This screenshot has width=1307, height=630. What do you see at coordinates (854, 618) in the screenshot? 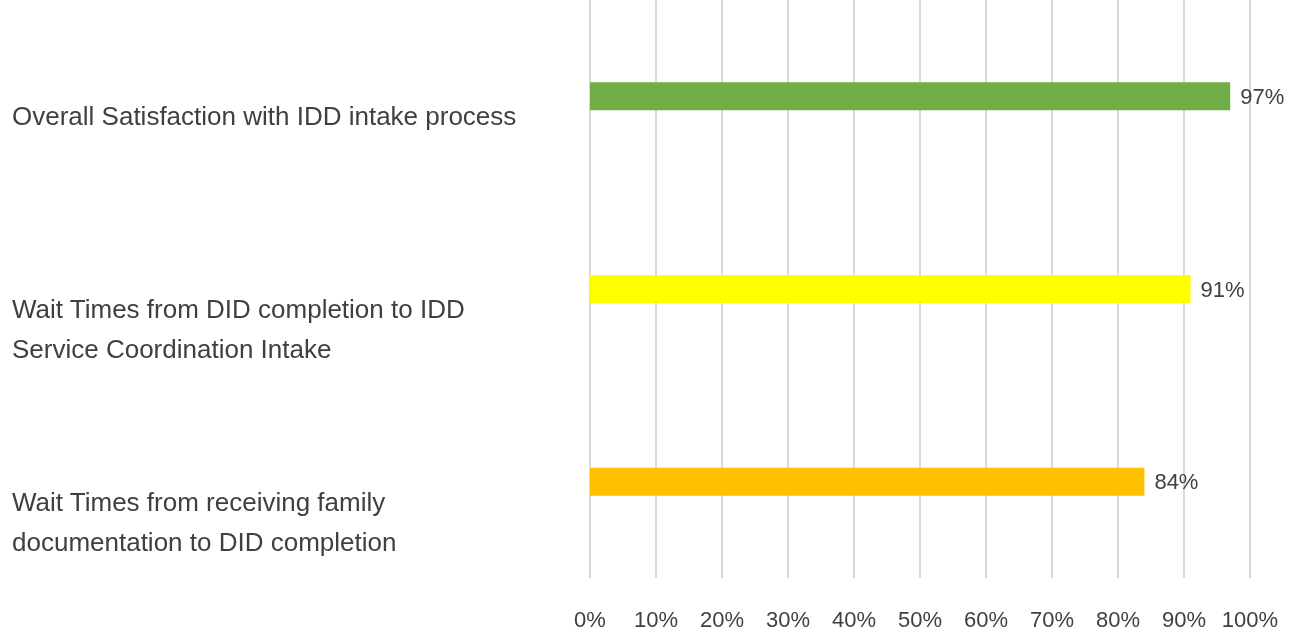
I see `x-tick-label: 40%` at bounding box center [854, 618].